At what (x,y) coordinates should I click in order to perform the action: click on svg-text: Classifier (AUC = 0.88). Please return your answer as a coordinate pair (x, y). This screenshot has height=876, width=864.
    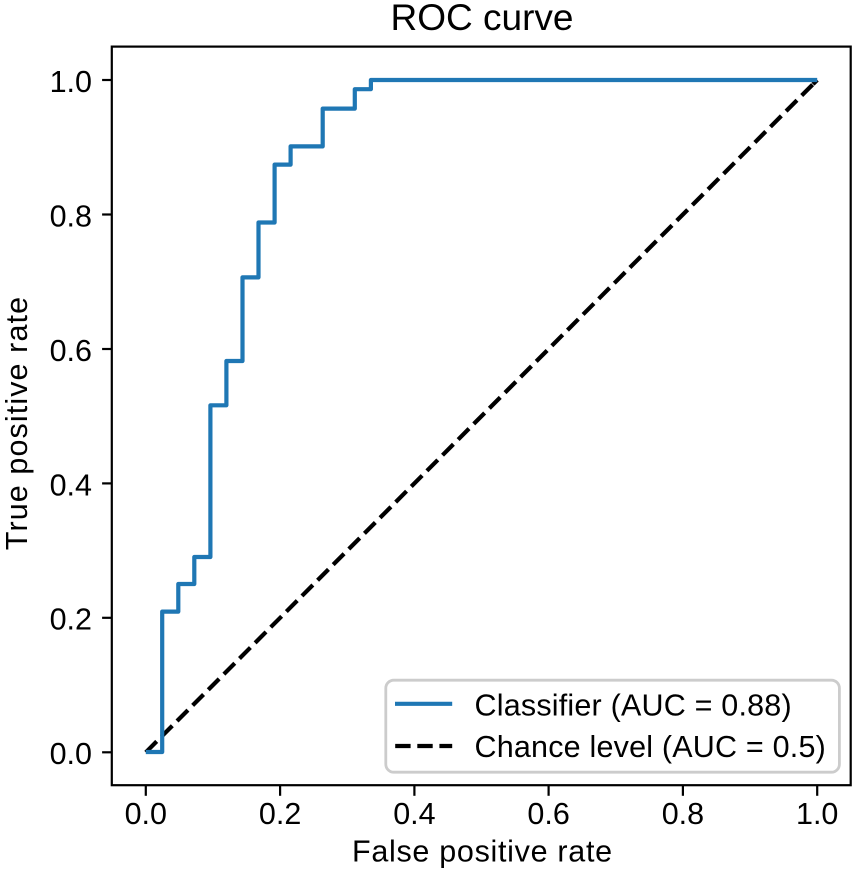
    Looking at the image, I should click on (633, 706).